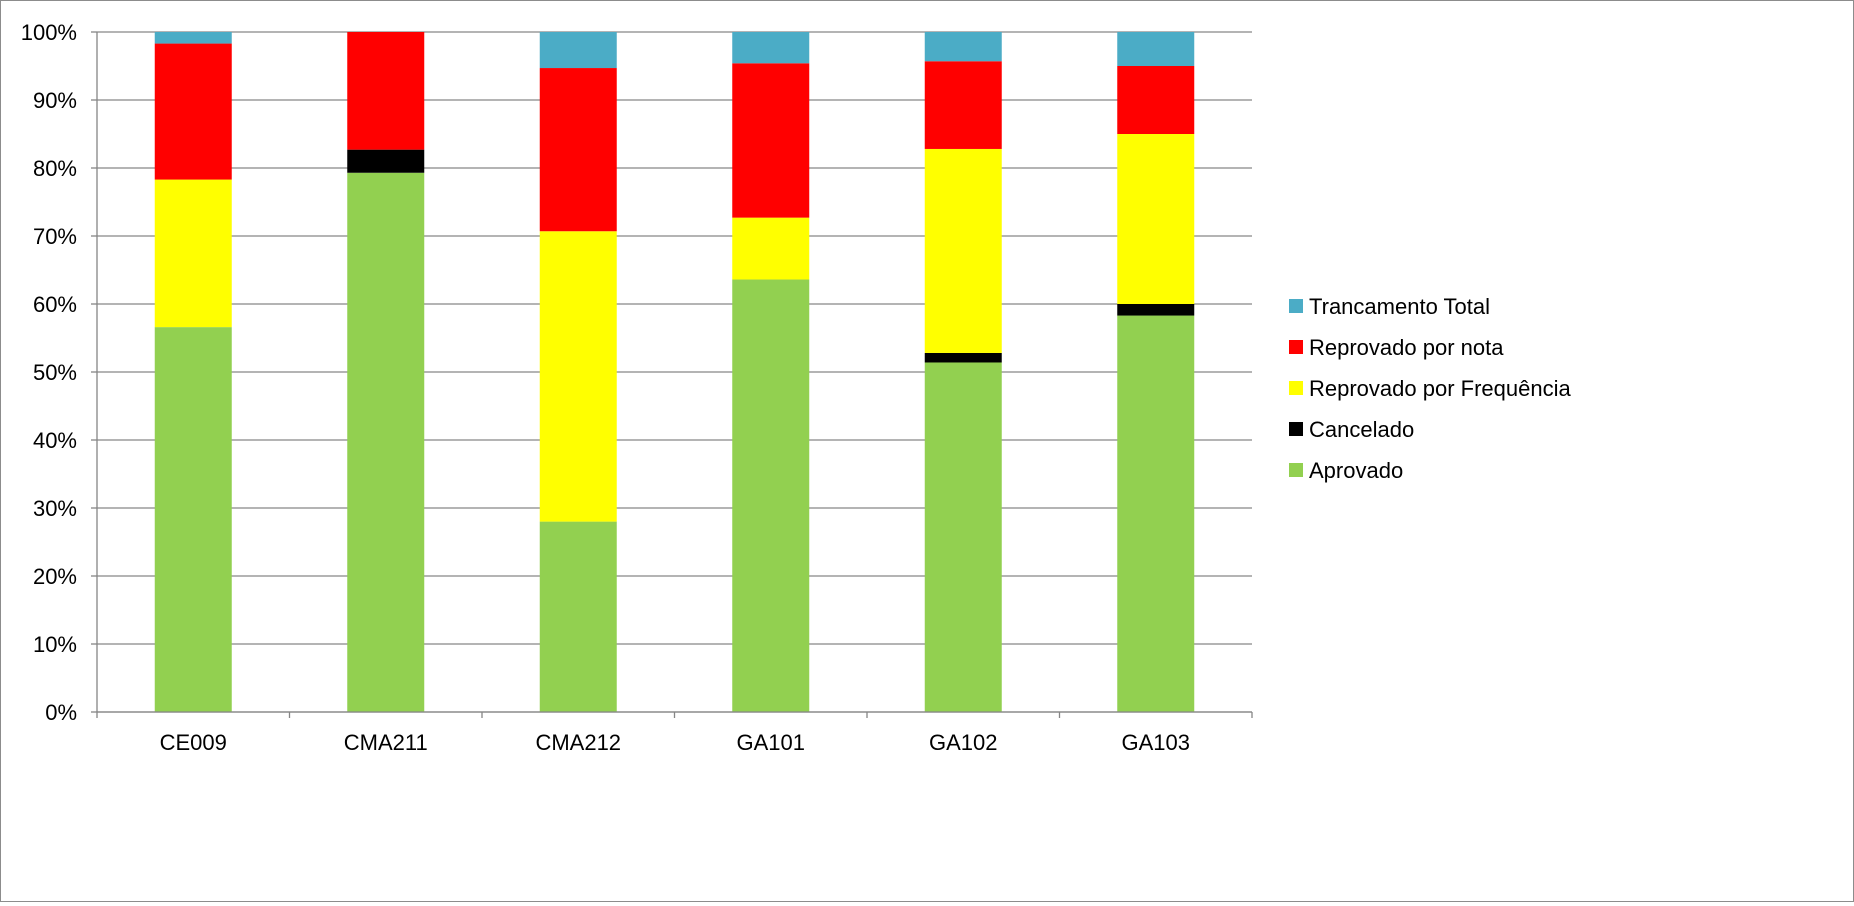 This screenshot has width=1854, height=906. I want to click on legend-label: Cancelado, so click(1361, 429).